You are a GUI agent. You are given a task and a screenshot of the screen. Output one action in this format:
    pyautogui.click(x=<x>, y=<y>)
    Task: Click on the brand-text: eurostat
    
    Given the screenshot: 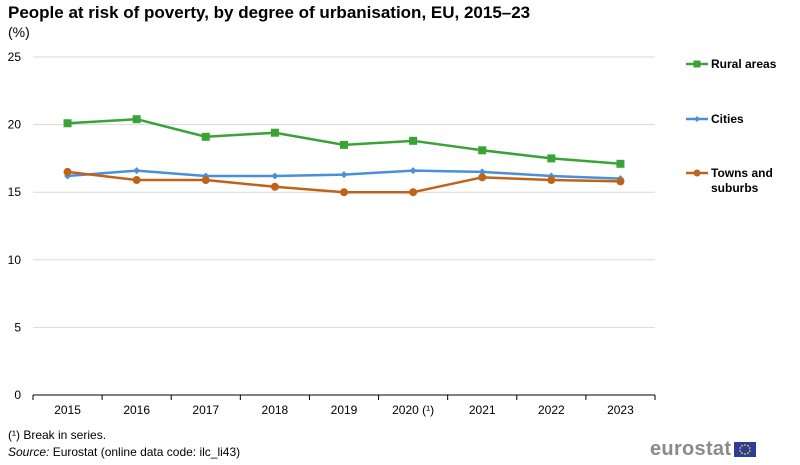 What is the action you would take?
    pyautogui.click(x=691, y=449)
    